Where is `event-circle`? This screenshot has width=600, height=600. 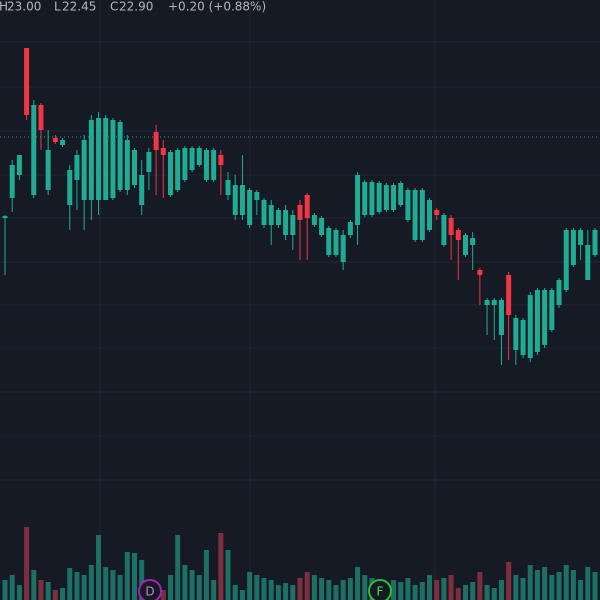 event-circle is located at coordinates (380, 589).